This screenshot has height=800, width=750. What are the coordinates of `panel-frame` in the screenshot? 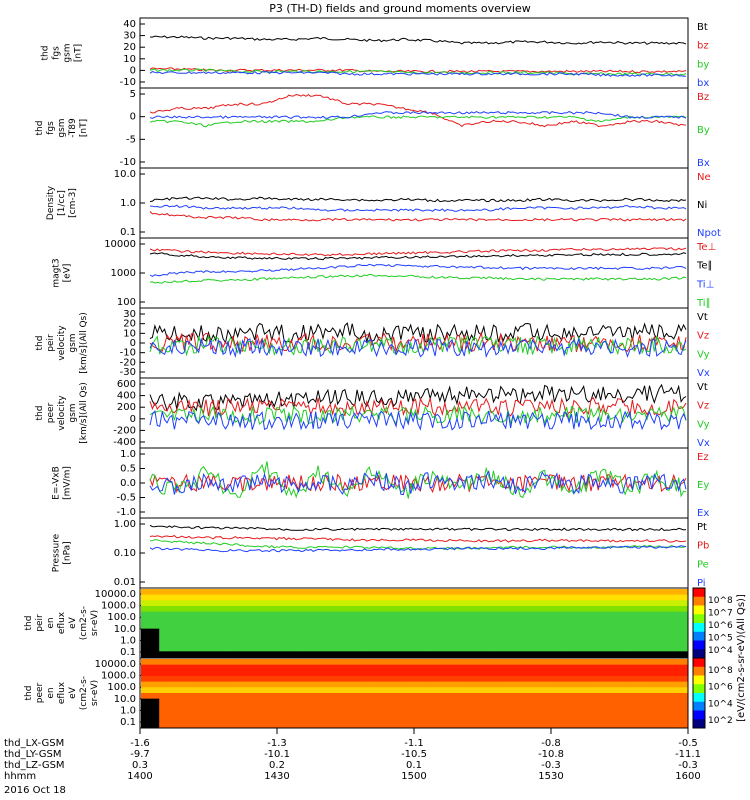 It's located at (414, 273).